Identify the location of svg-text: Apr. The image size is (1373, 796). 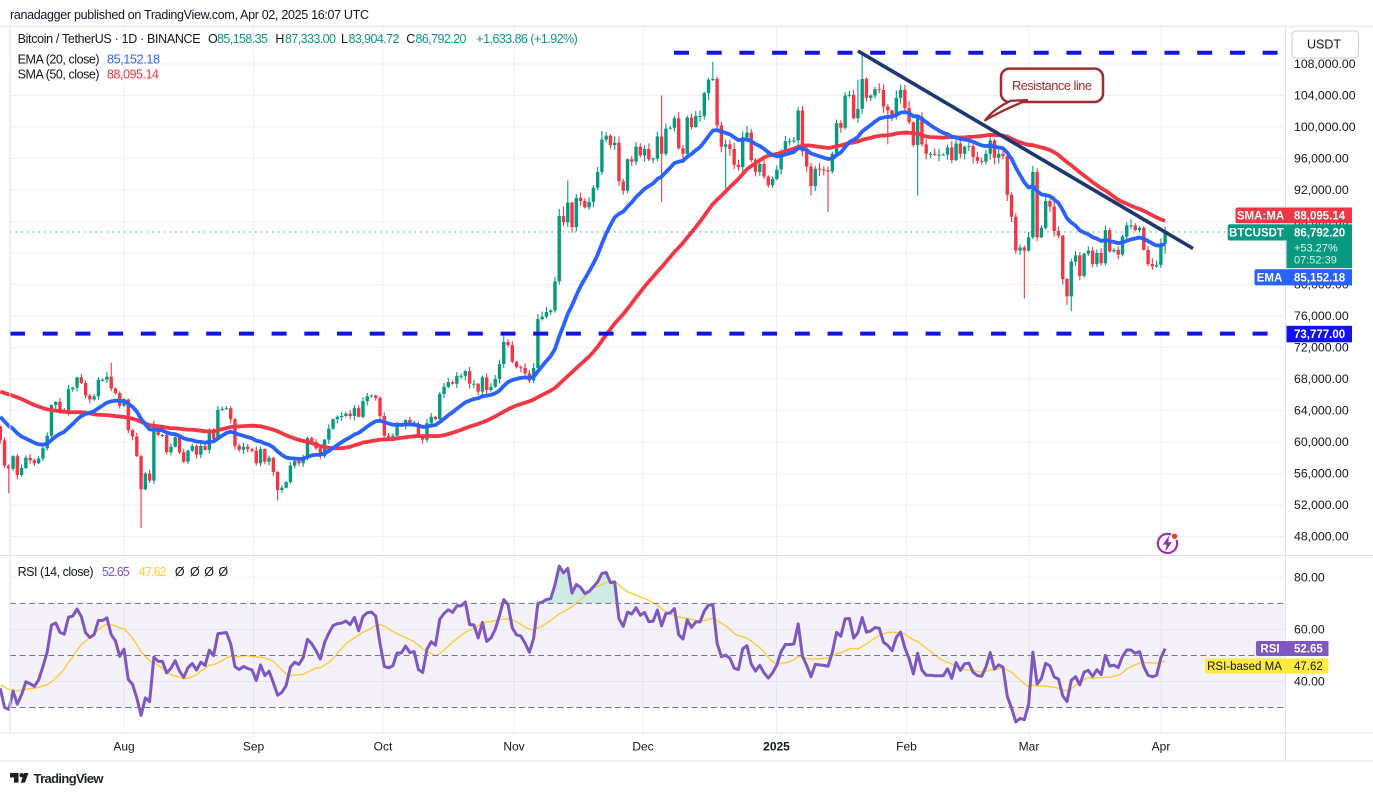
(1161, 747).